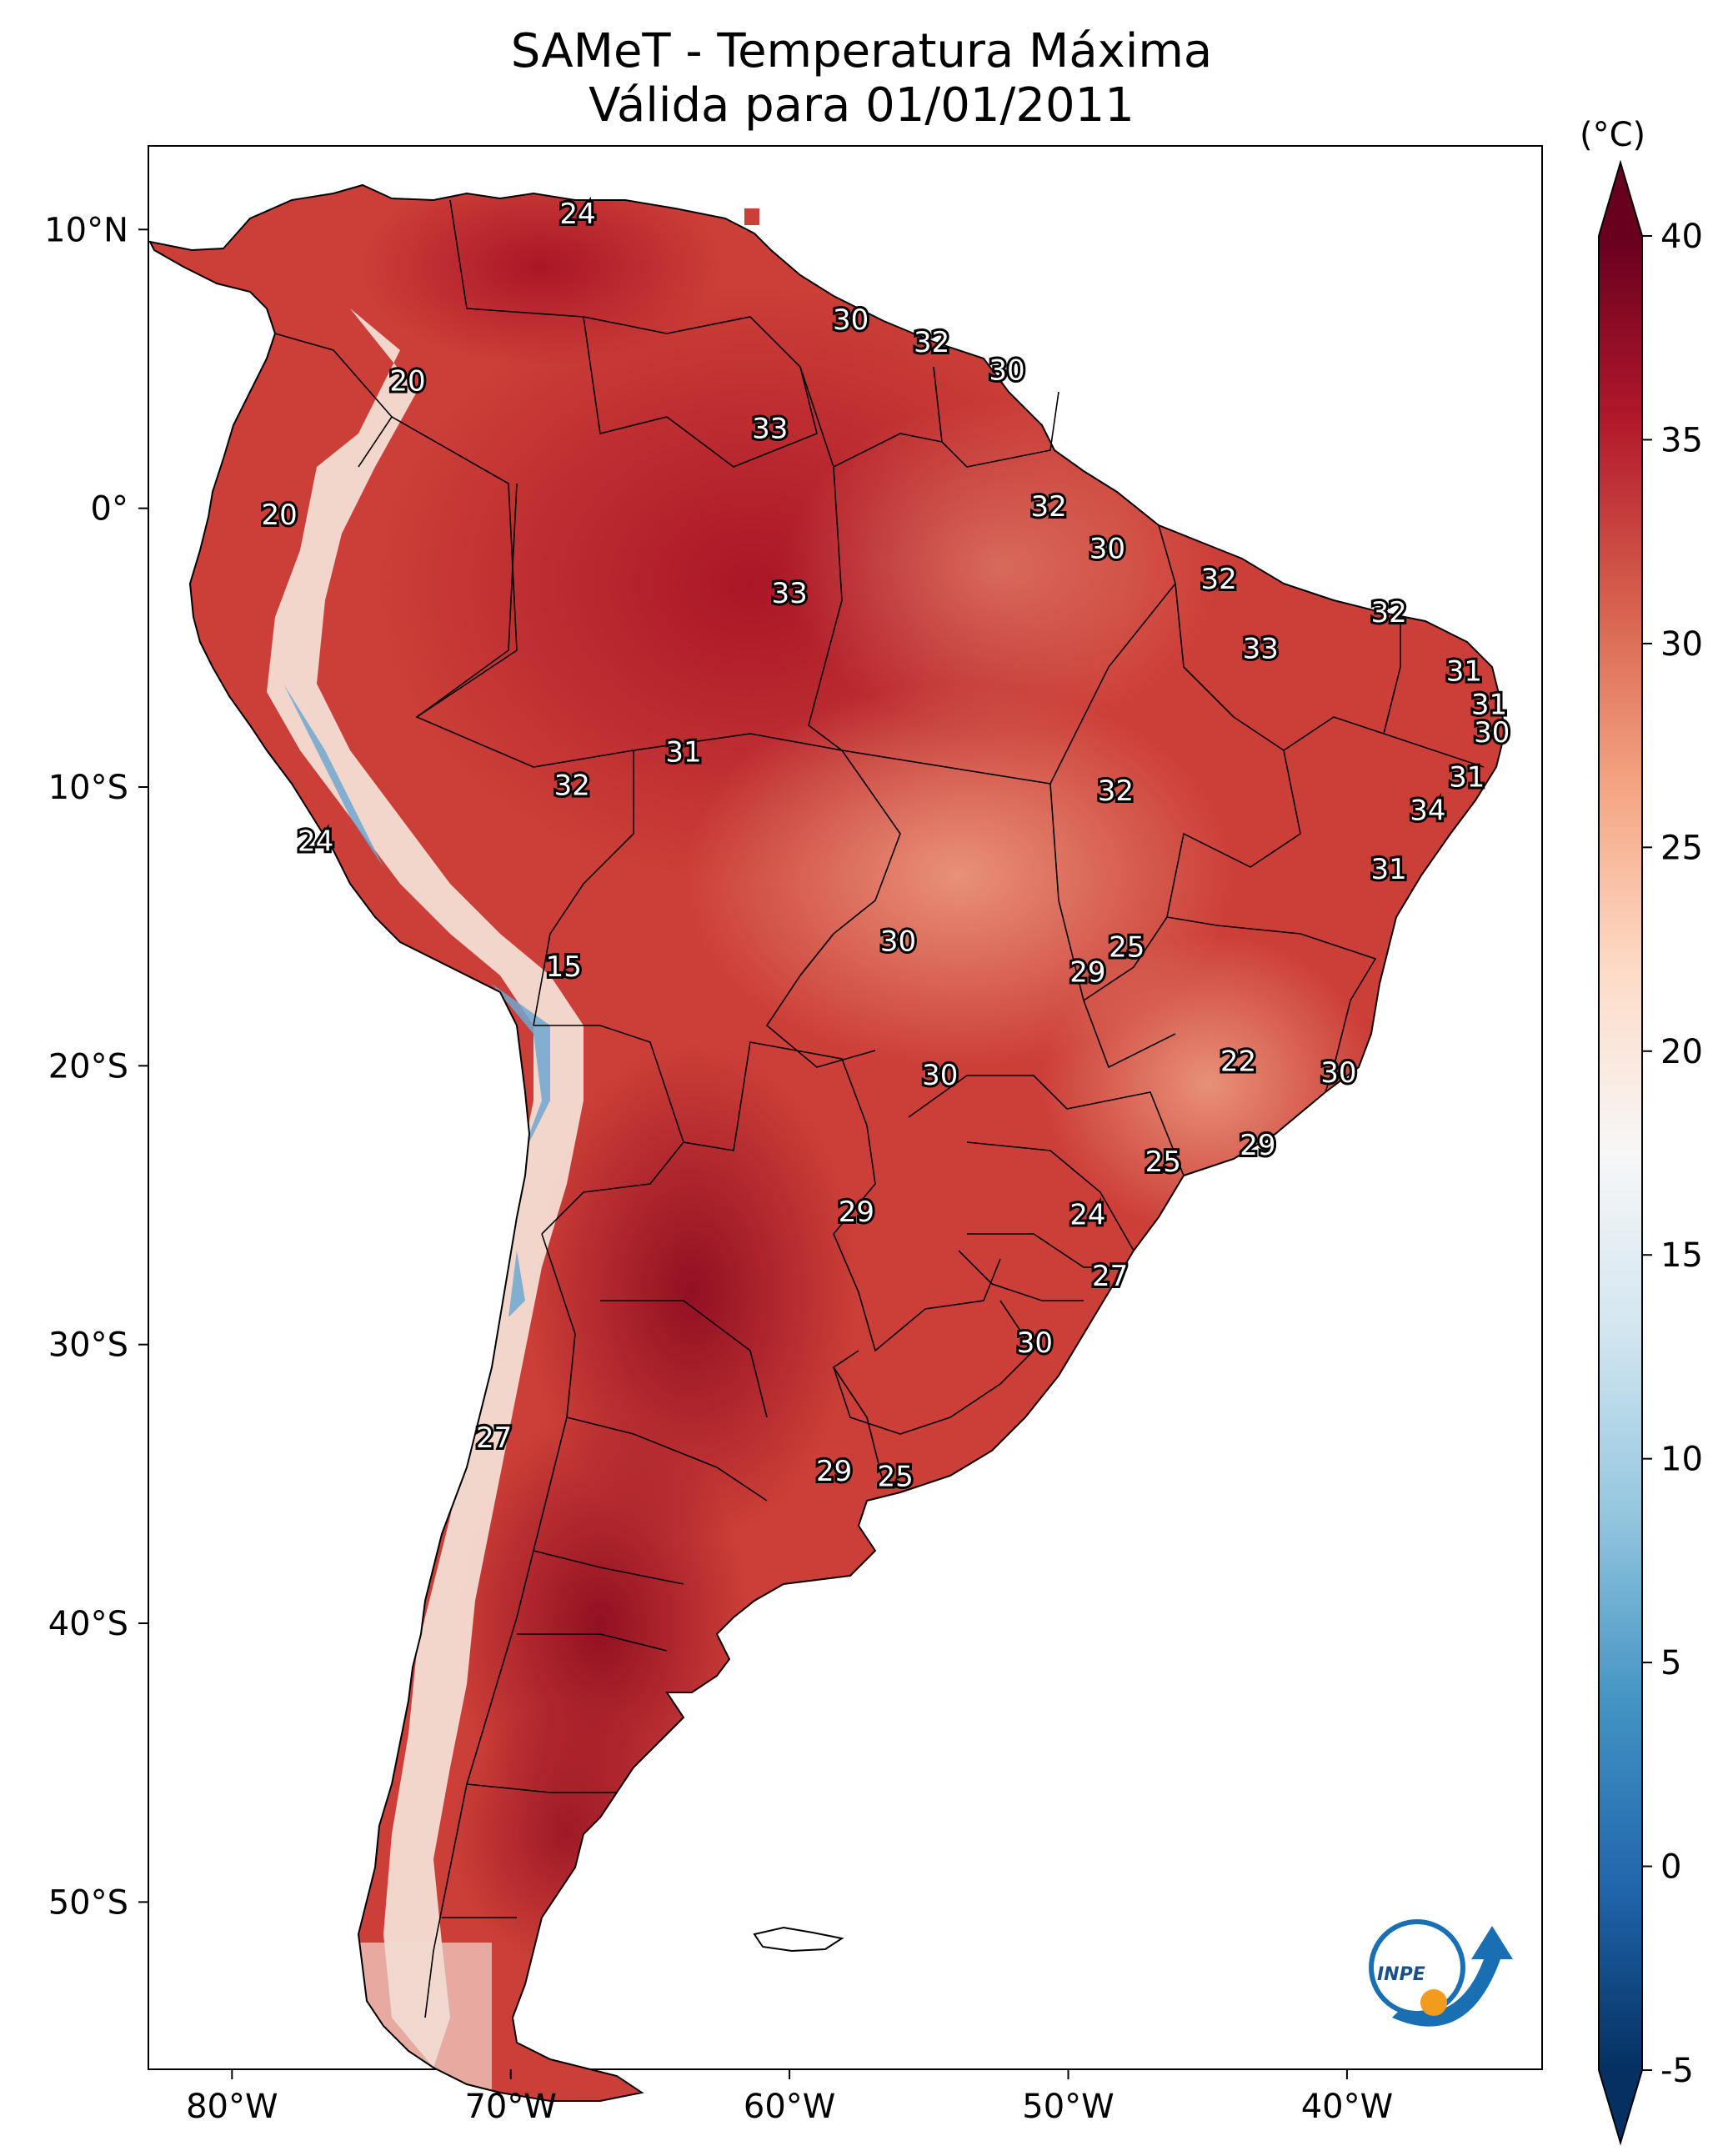 The image size is (1723, 2156). What do you see at coordinates (333, 400) in the screenshot?
I see `border-colombia-ecuador` at bounding box center [333, 400].